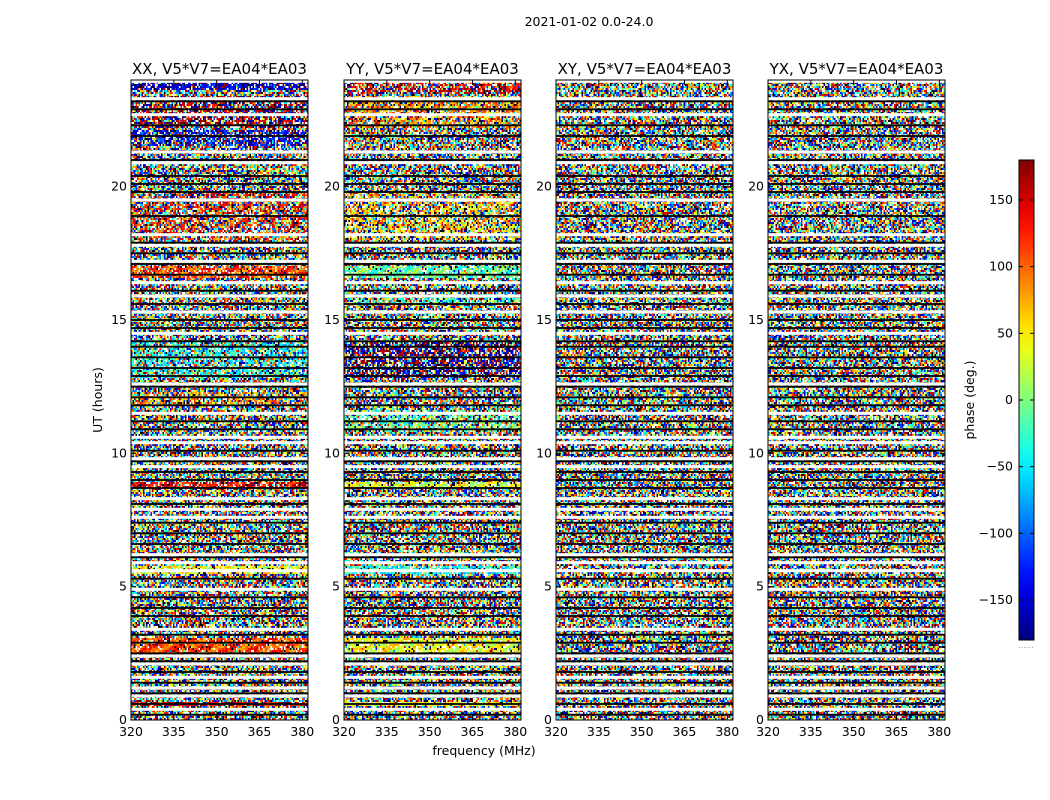 The height and width of the screenshot is (800, 1050). I want to click on x-tick-label: 335, so click(599, 731).